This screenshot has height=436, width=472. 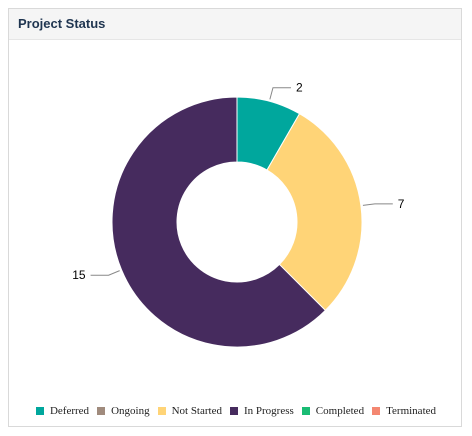 What do you see at coordinates (401, 204) in the screenshot?
I see `data-label-not-started: 7` at bounding box center [401, 204].